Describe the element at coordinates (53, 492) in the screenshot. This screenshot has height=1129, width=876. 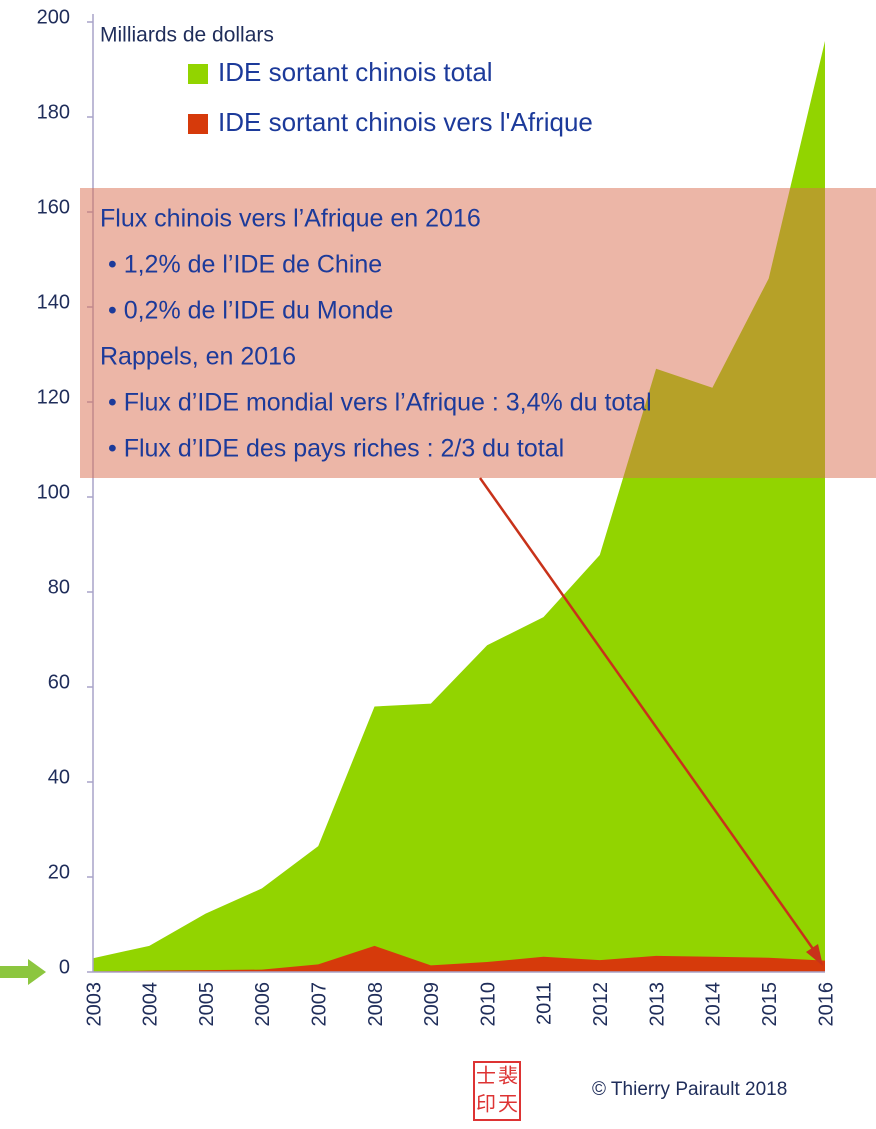
I see `y-tick-label: 100` at that location.